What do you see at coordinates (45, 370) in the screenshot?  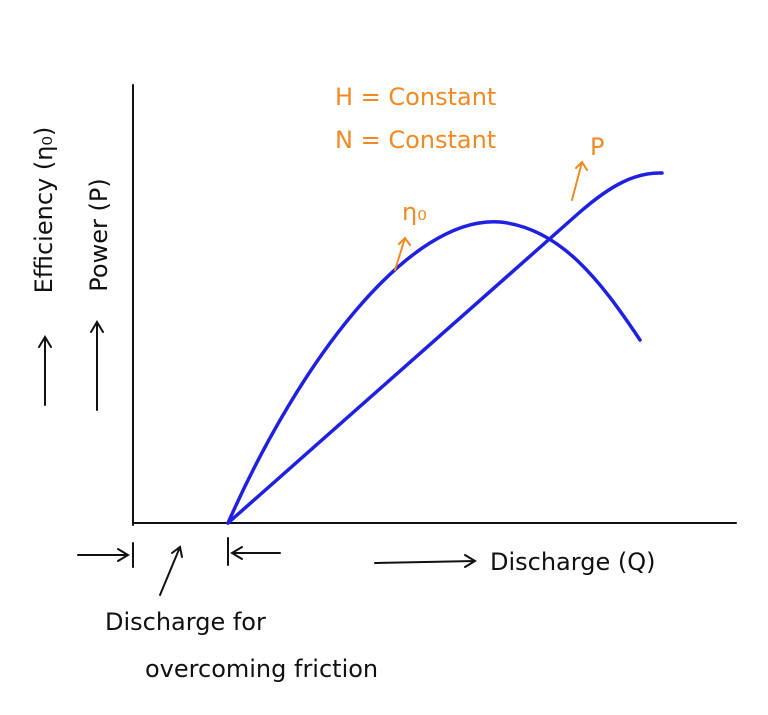 I see `efficiency-axis-arrow` at bounding box center [45, 370].